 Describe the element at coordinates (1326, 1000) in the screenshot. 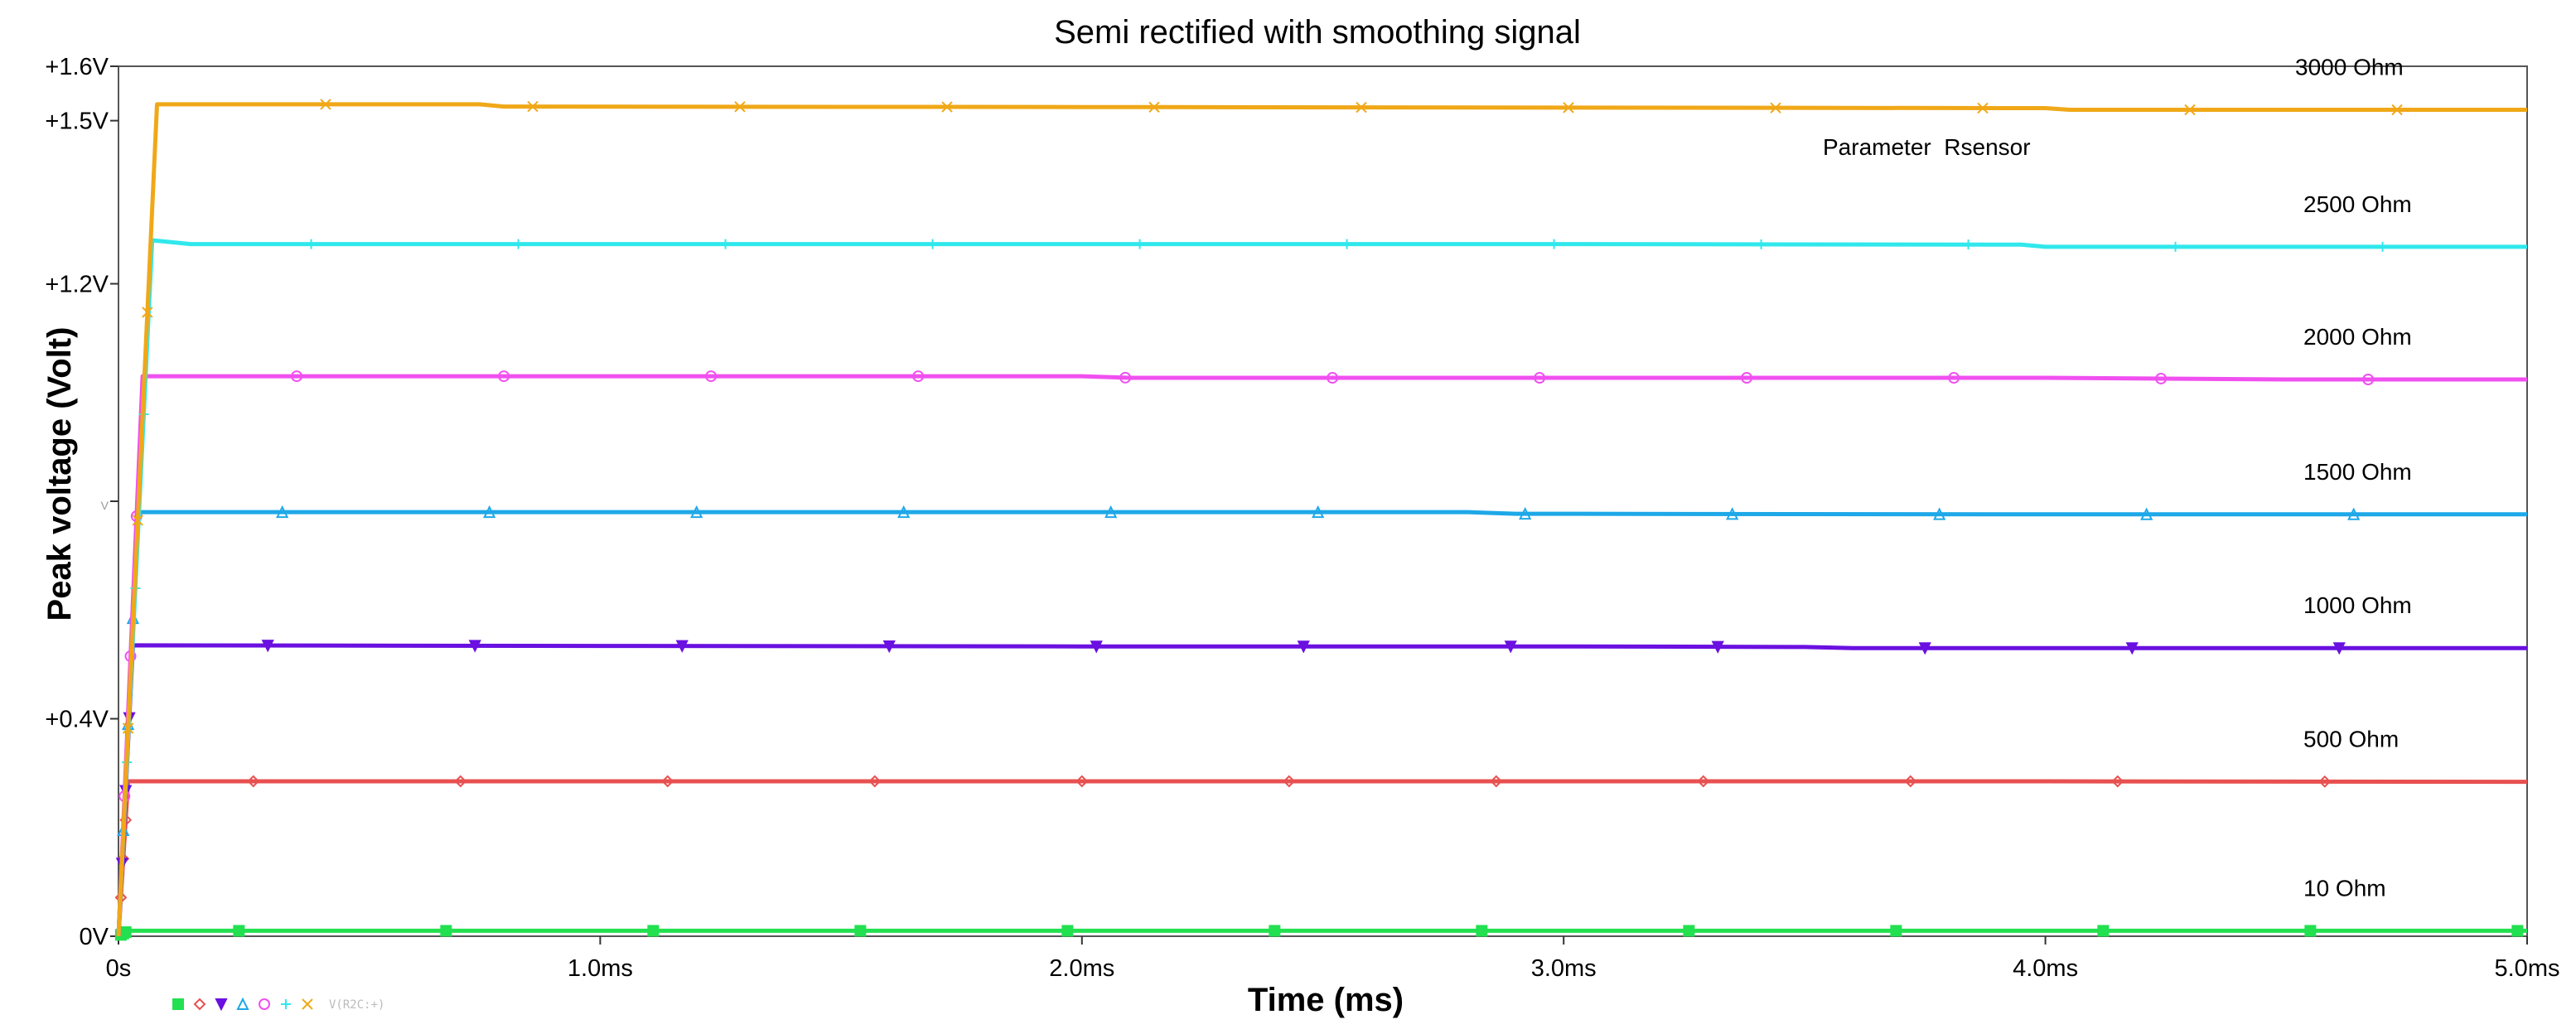

I see `x-axis-title: Time (ms)` at that location.